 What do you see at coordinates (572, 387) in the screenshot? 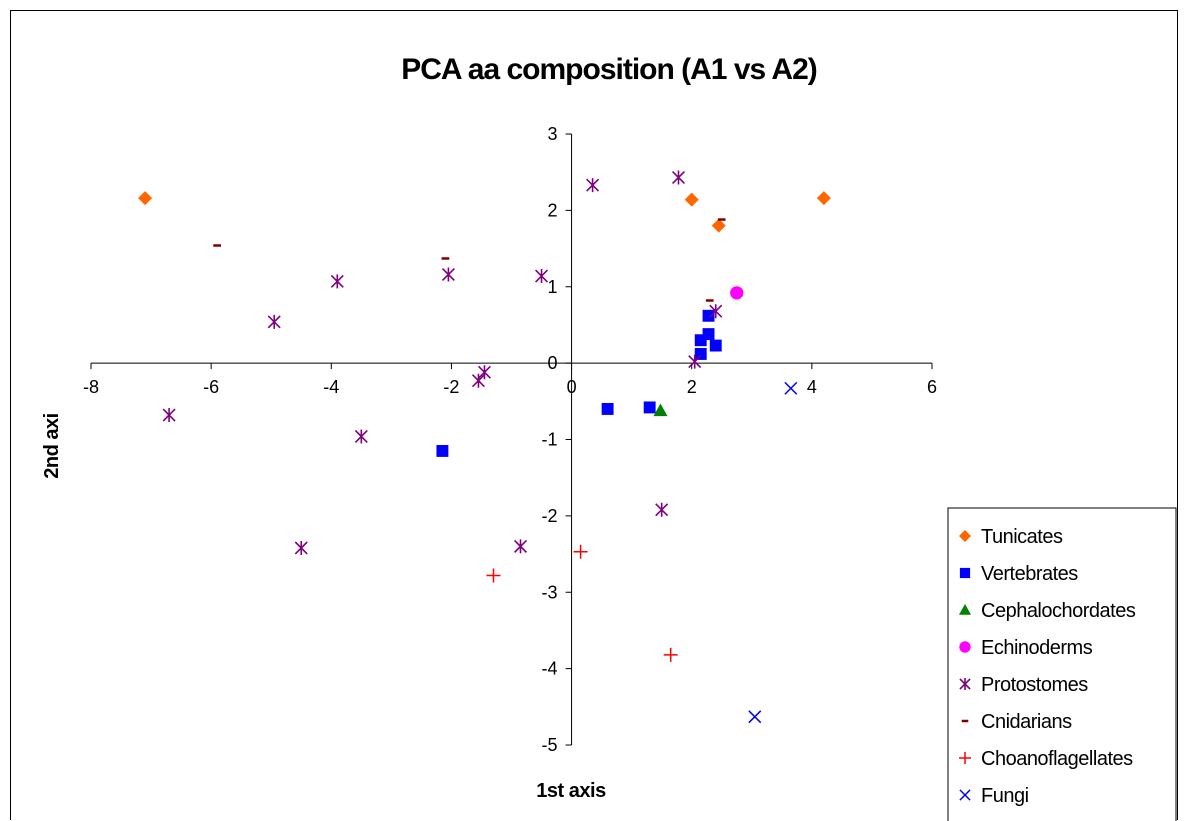
I see `x-tick-label: 0` at bounding box center [572, 387].